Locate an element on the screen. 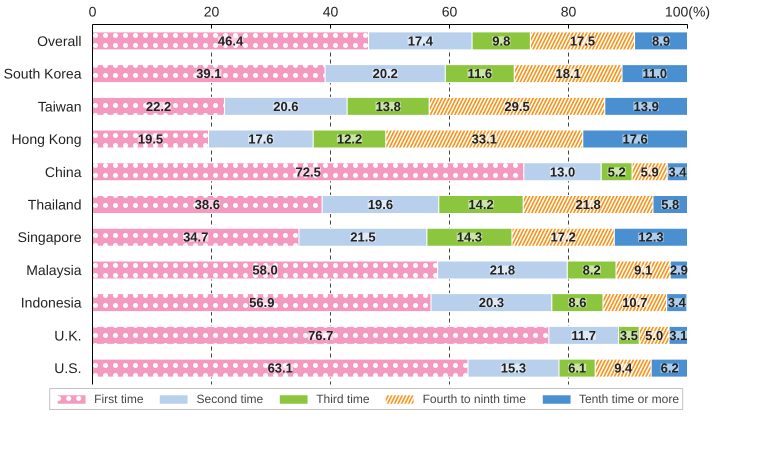 This screenshot has width=767, height=454. data-label: 72.5 is located at coordinates (308, 172).